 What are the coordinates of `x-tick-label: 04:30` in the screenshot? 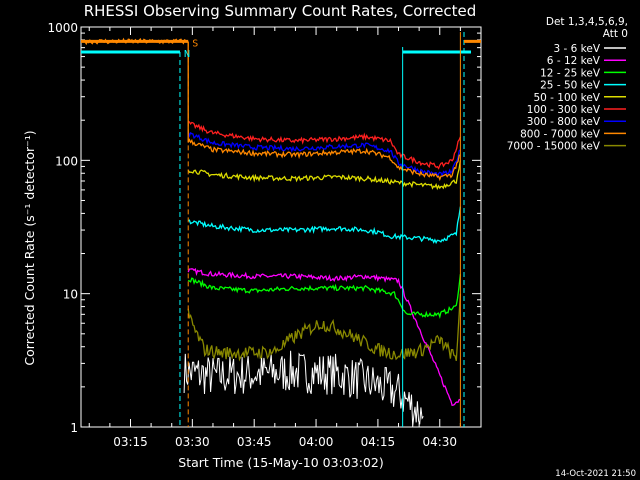 It's located at (439, 442).